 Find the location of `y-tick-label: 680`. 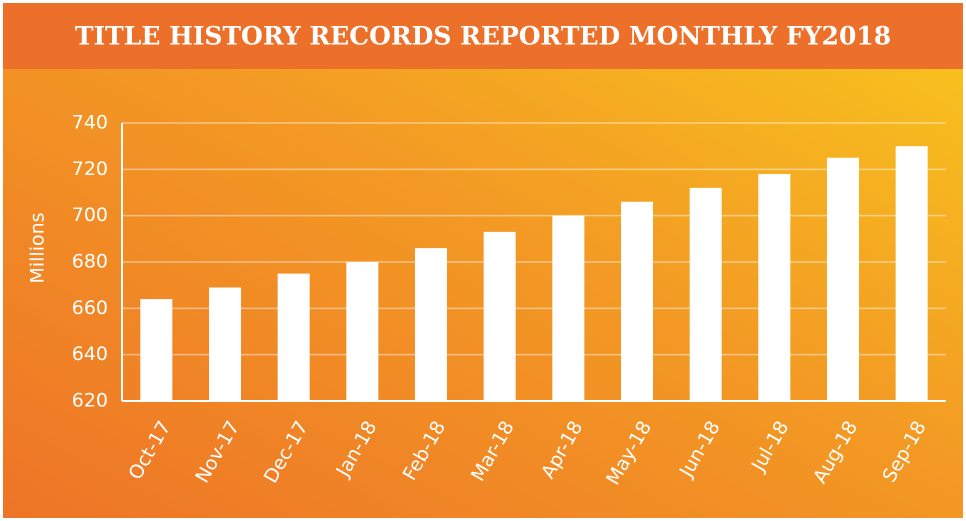

y-tick-label: 680 is located at coordinates (90, 262).